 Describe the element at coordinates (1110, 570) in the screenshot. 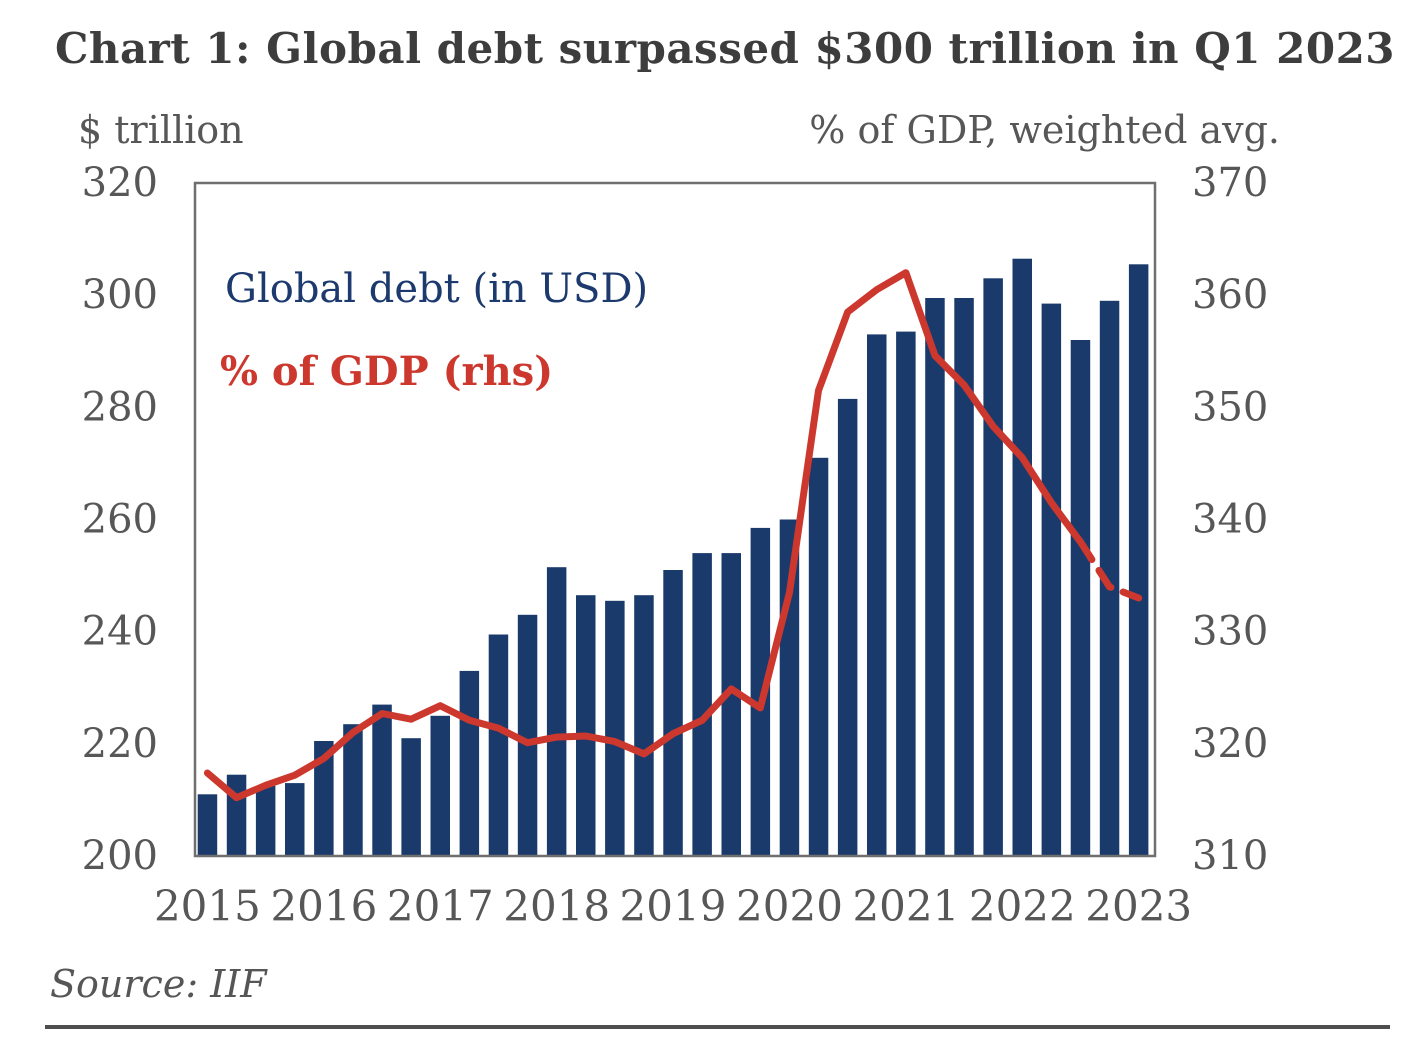

I see `gdp-line-dashed` at that location.